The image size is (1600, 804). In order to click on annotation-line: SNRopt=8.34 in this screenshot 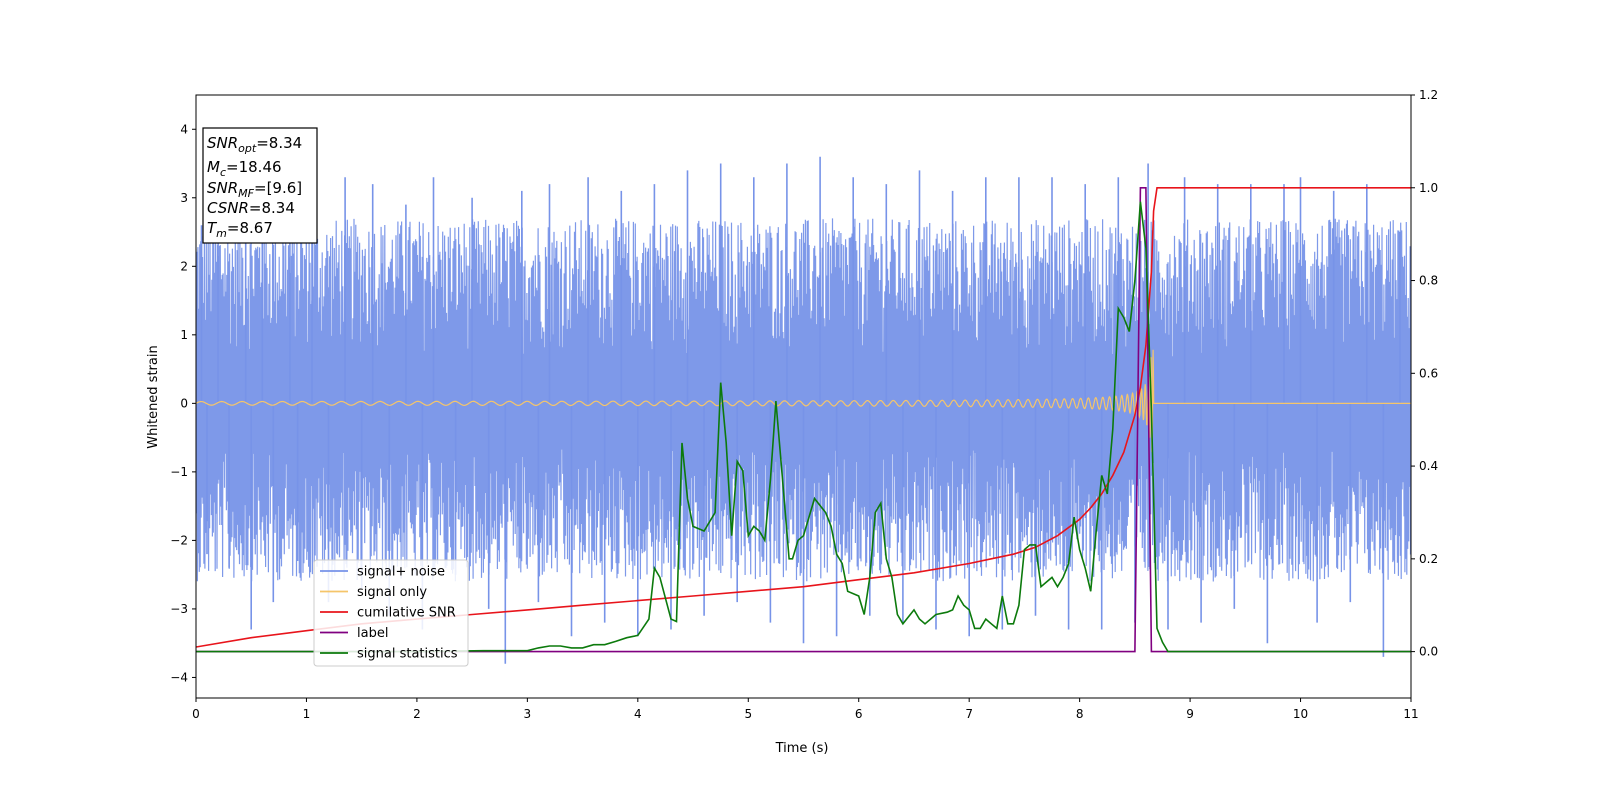, I will do `click(254, 144)`.